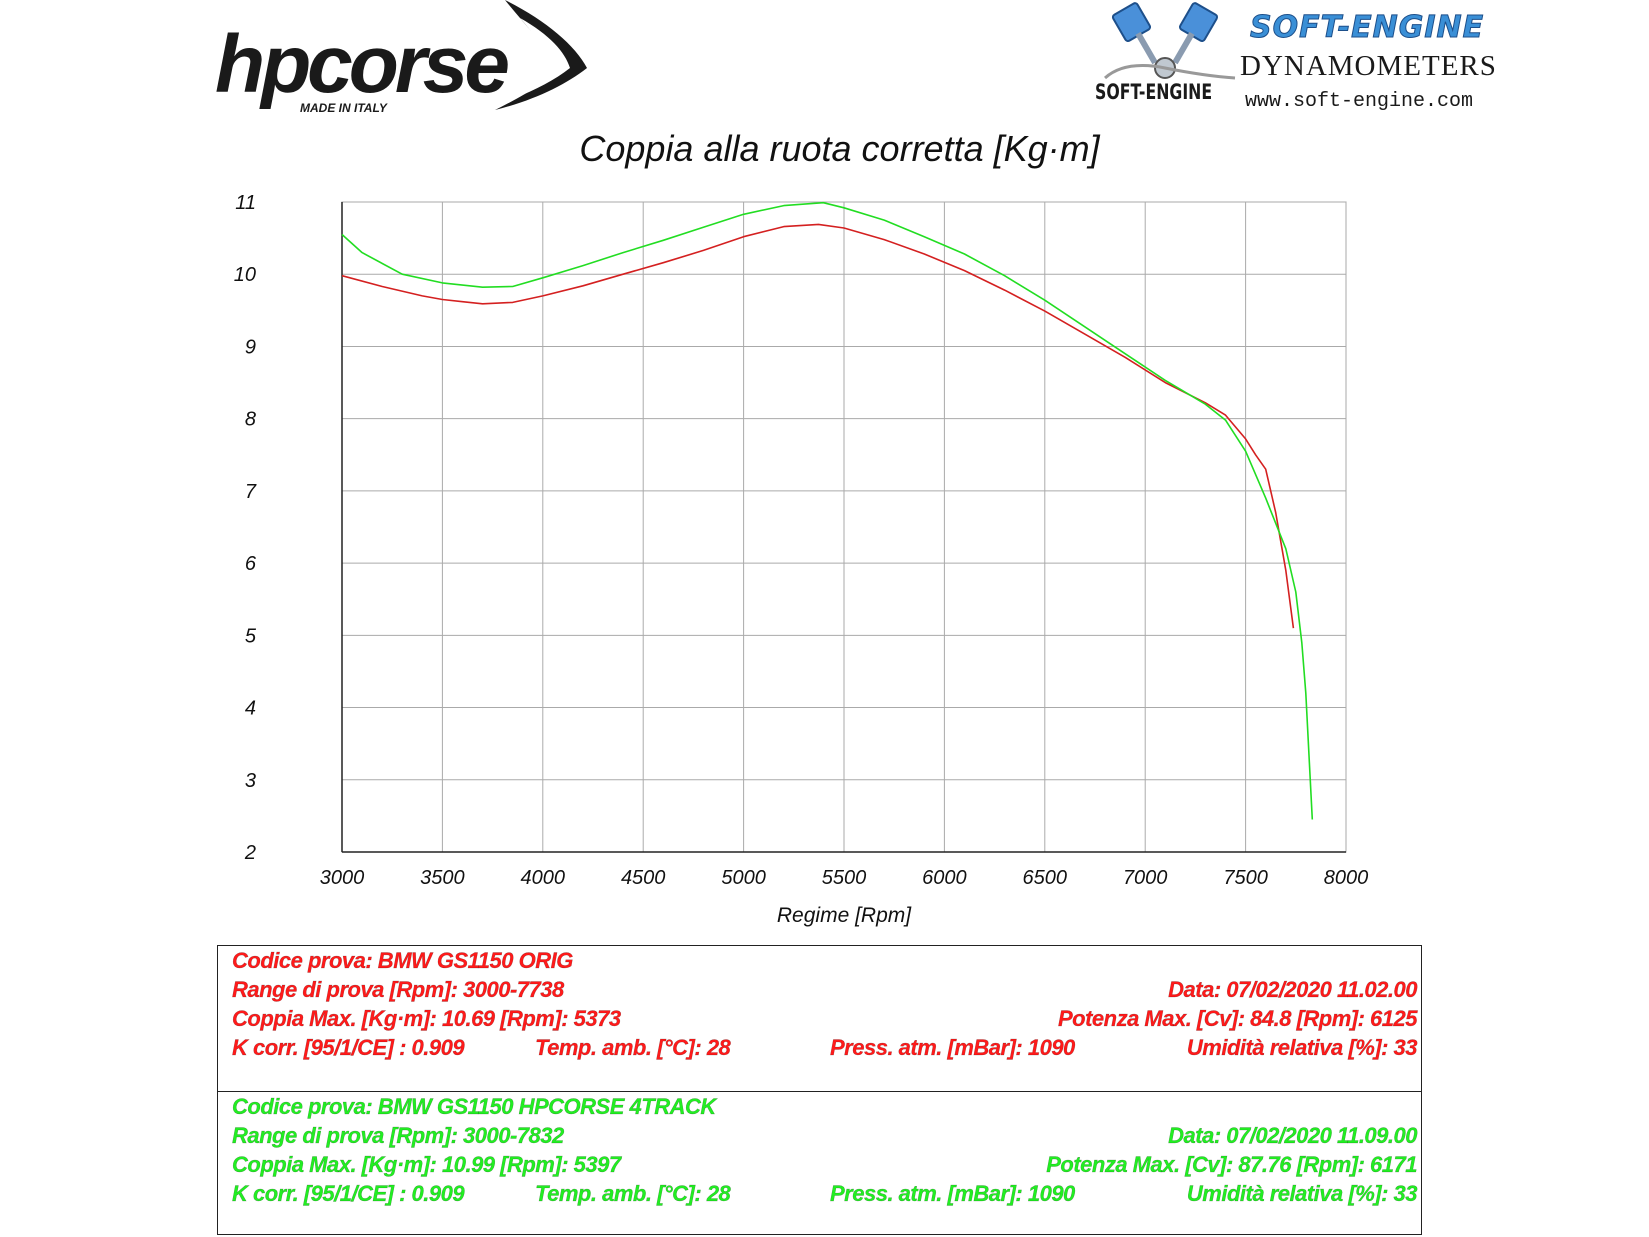 This screenshot has height=1237, width=1649. I want to click on x-tick-label: 5500, so click(844, 878).